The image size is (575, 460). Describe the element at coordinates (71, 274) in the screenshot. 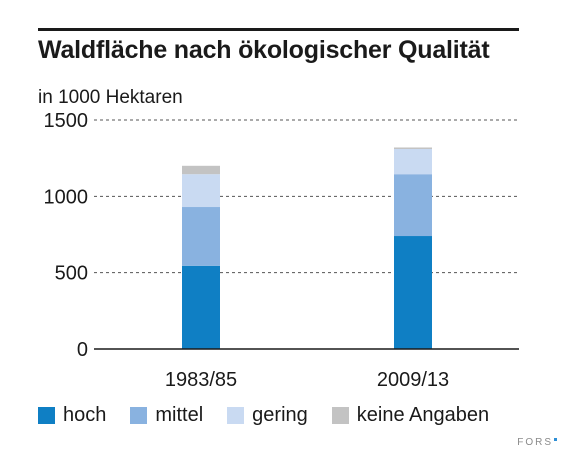

I see `y-tick-label: 500` at that location.